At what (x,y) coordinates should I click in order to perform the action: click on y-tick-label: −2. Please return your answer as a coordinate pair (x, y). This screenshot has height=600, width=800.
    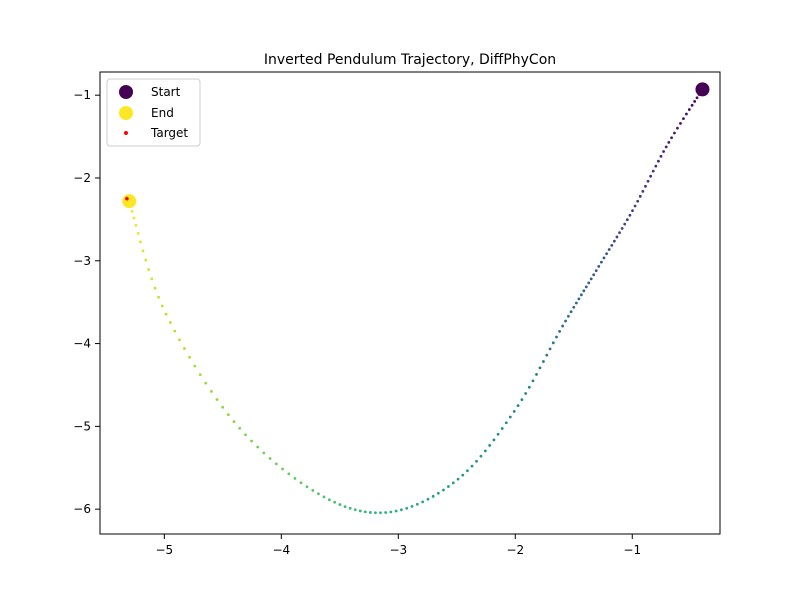
    Looking at the image, I should click on (82, 178).